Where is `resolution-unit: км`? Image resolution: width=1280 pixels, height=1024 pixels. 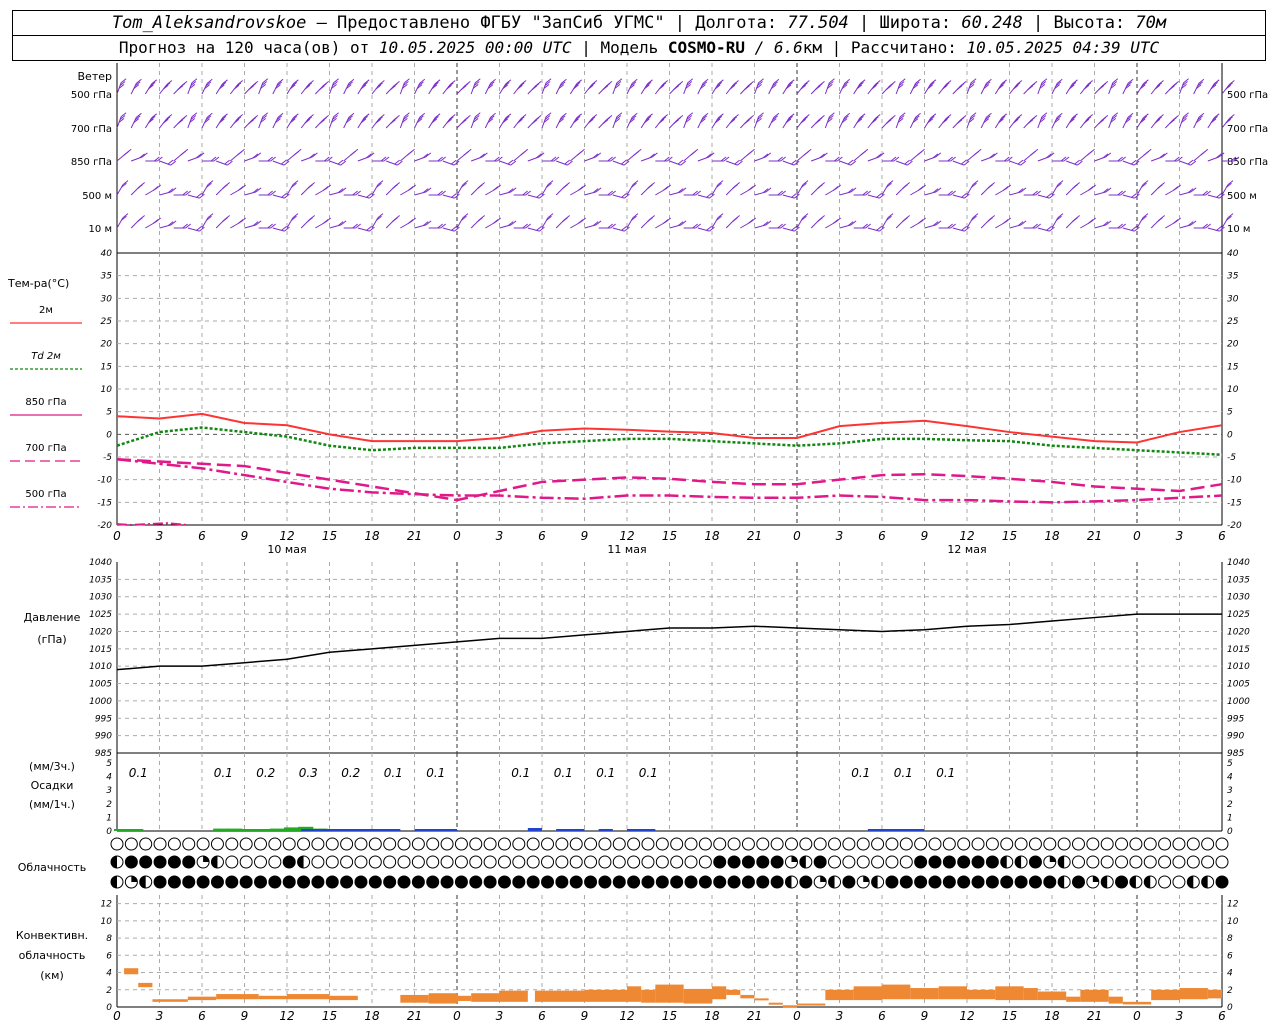
resolution-unit: км is located at coordinates (812, 47).